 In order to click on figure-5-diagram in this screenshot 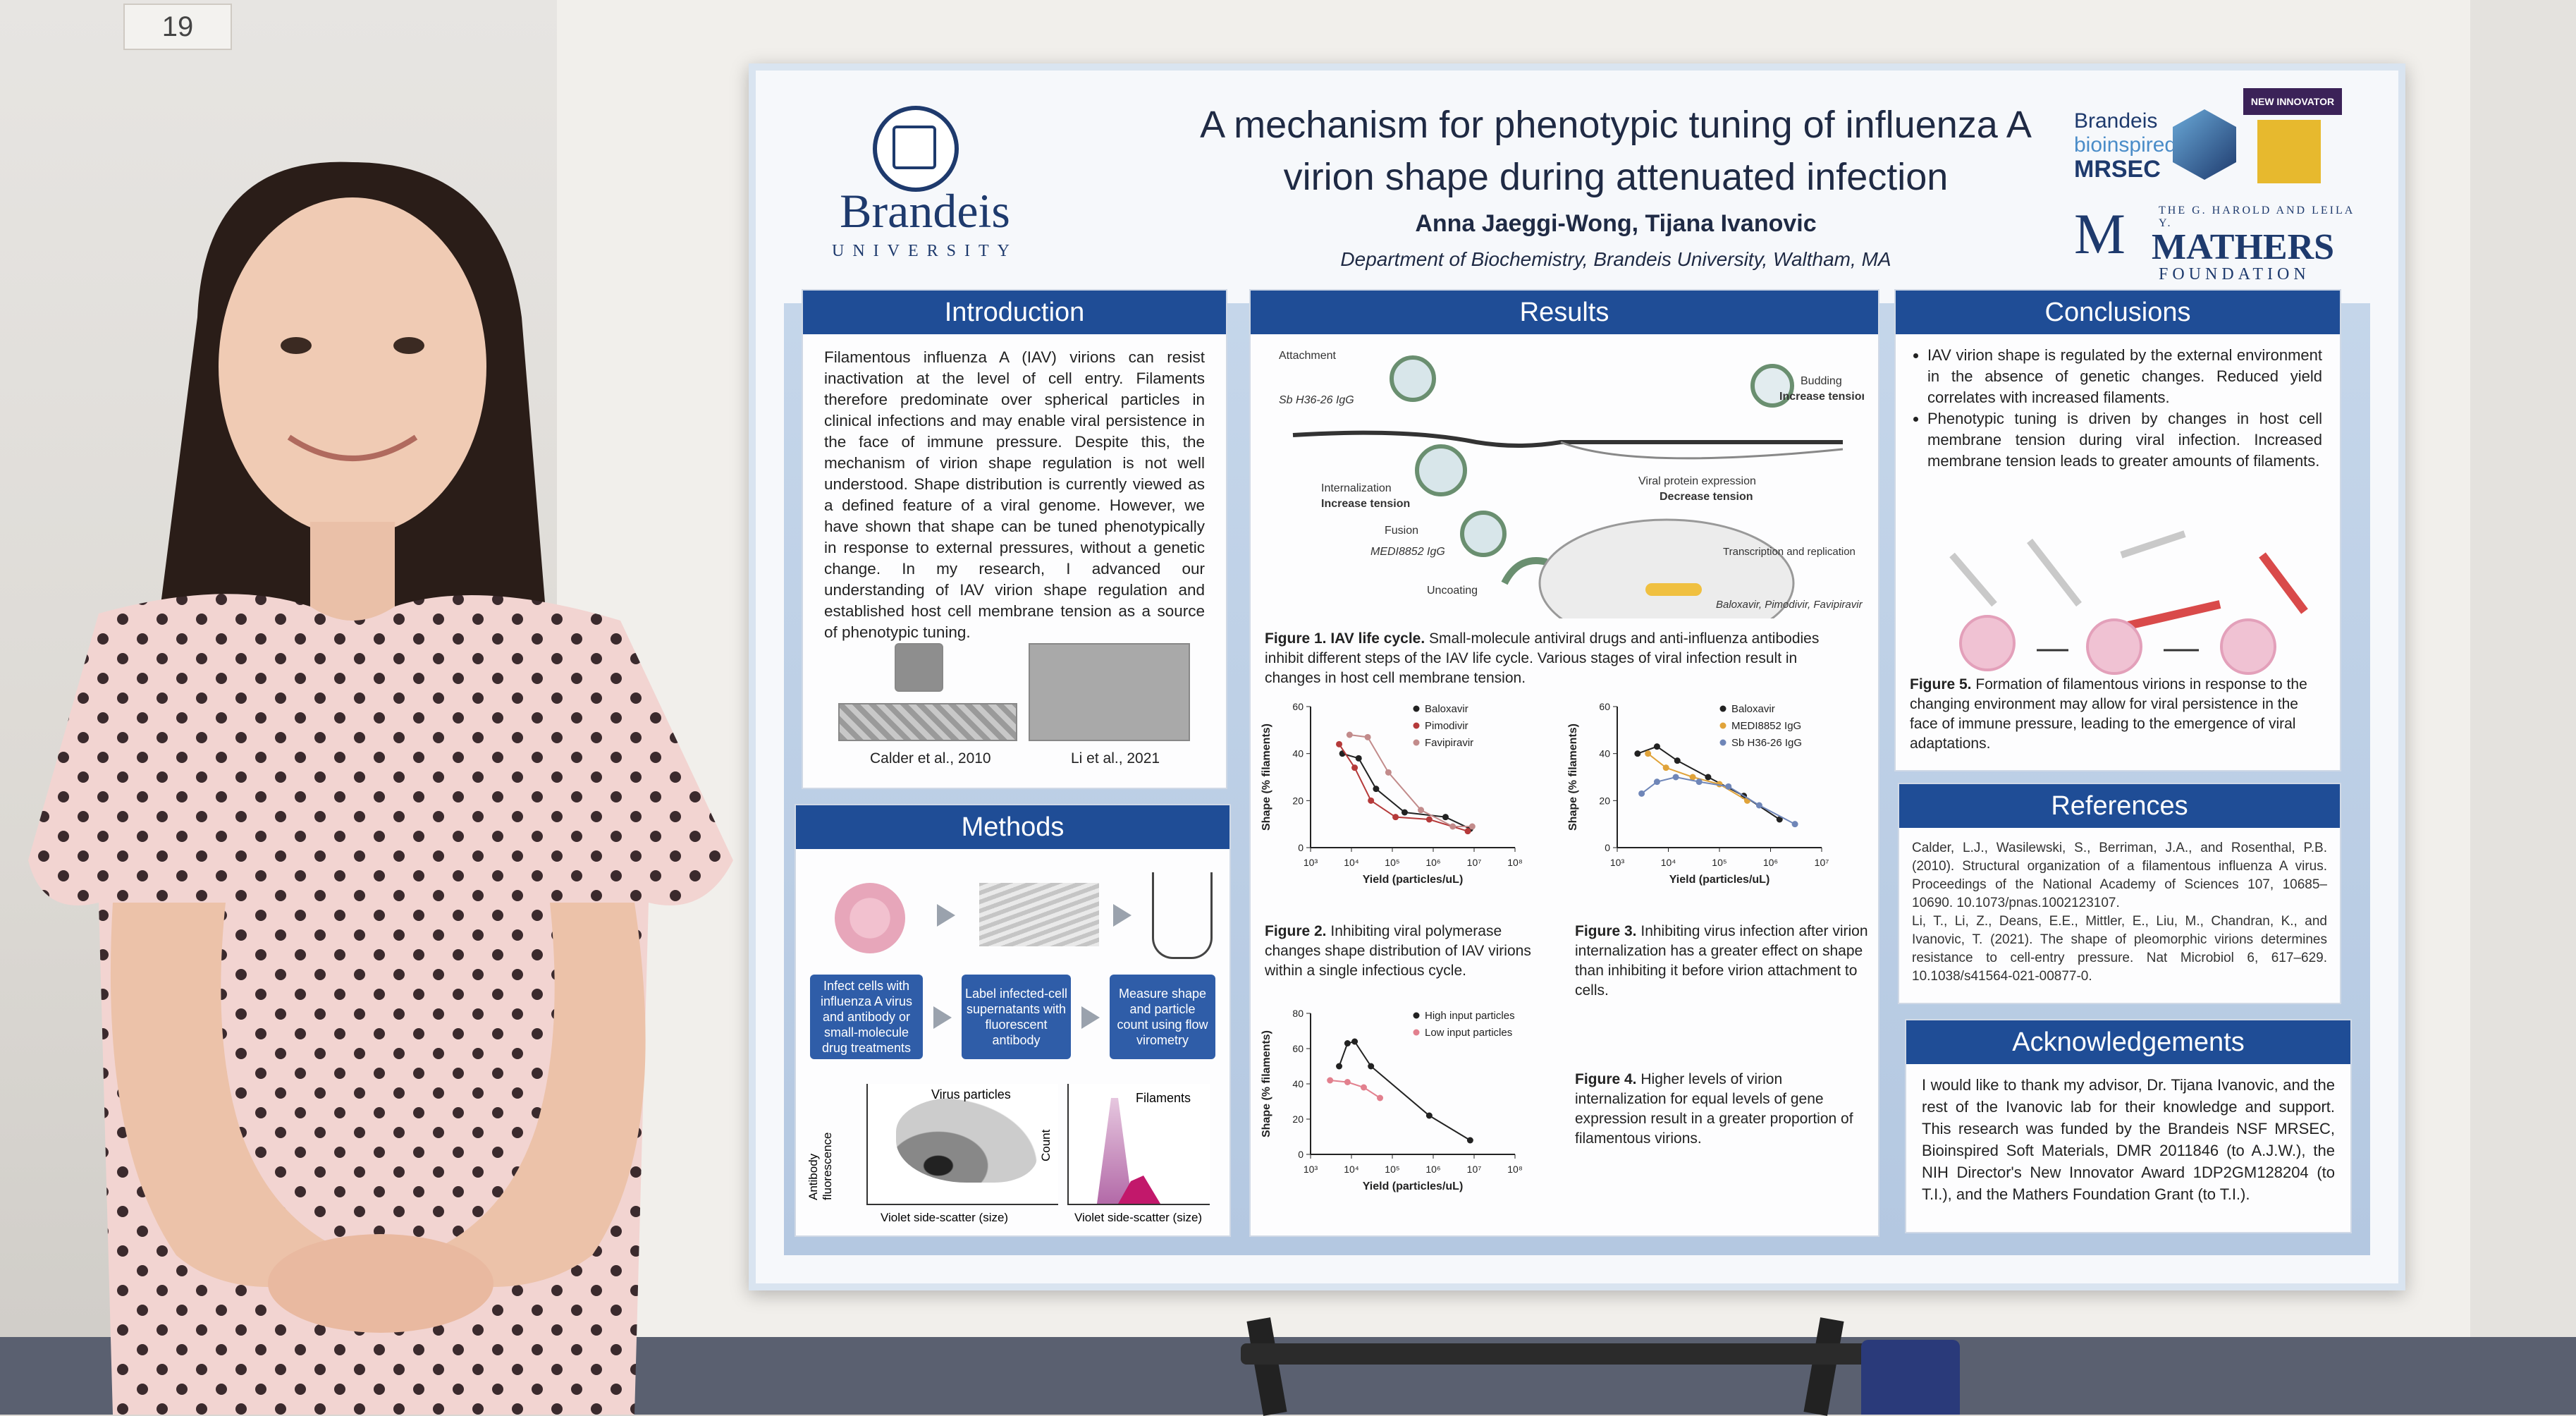, I will do `click(2128, 602)`.